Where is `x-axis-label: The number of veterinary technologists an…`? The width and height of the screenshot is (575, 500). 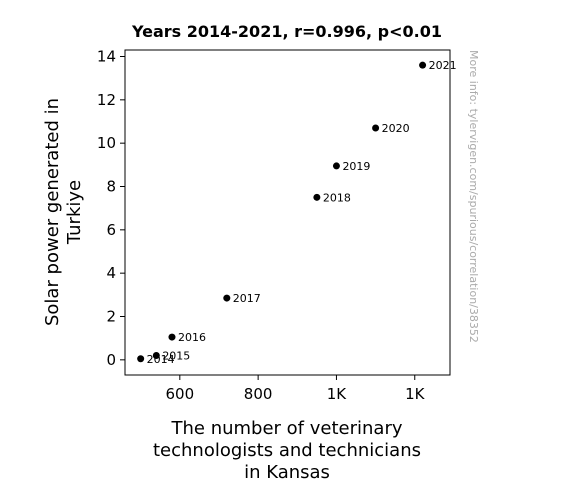 x-axis-label: The number of veterinary technologists an… is located at coordinates (287, 450).